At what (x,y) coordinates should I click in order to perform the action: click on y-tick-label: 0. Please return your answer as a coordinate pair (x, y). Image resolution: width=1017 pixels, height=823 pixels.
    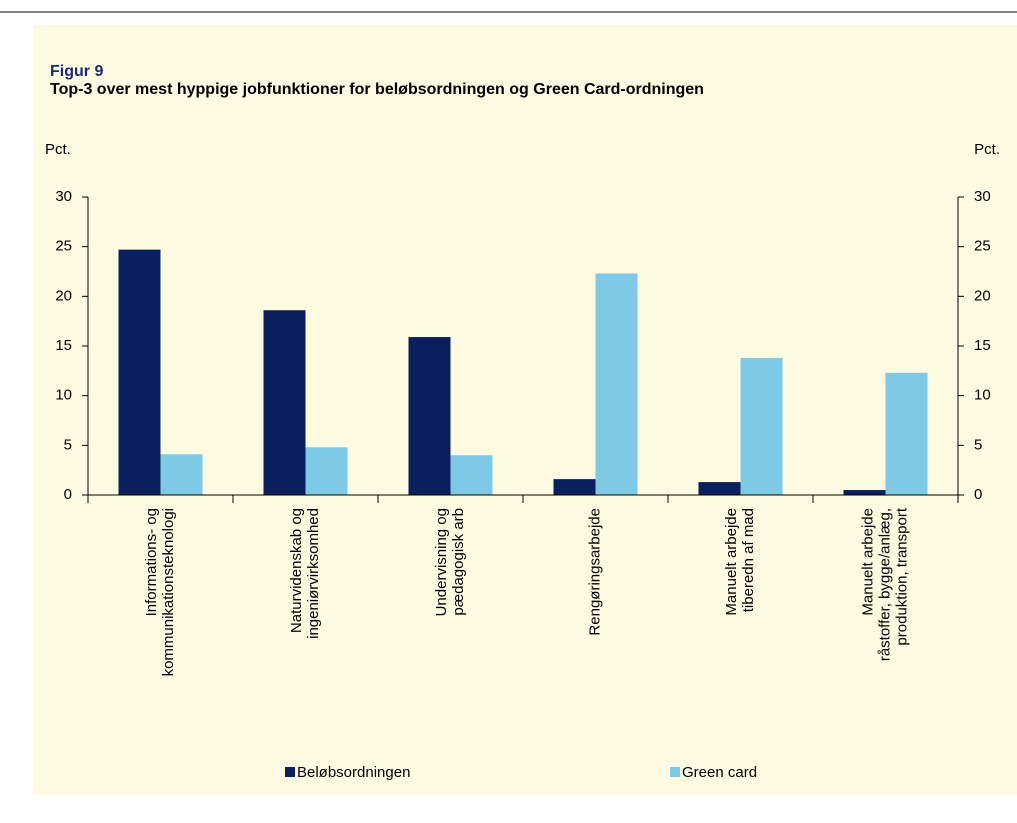
    Looking at the image, I should click on (68, 494).